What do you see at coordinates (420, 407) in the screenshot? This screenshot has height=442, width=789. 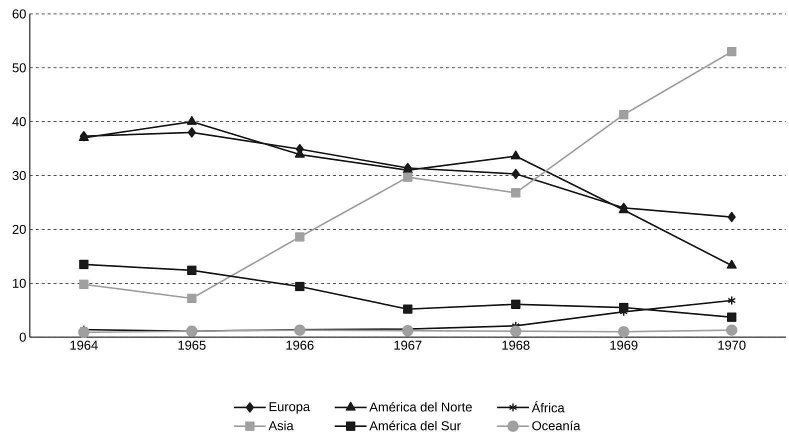 I see `legend-label: América del Norte` at bounding box center [420, 407].